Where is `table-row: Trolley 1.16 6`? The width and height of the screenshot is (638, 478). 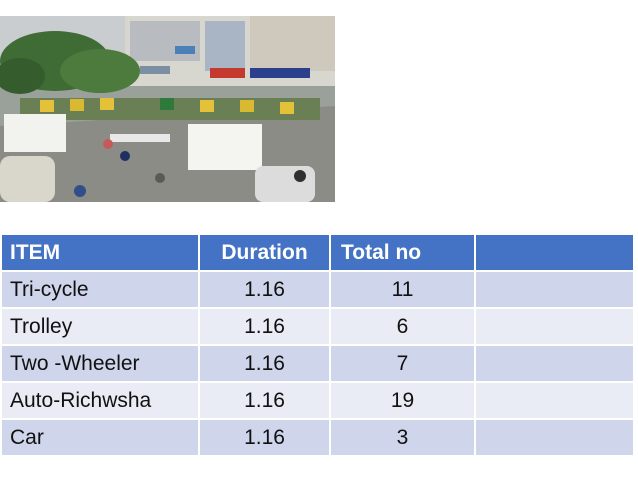 table-row: Trolley 1.16 6 is located at coordinates (317, 326).